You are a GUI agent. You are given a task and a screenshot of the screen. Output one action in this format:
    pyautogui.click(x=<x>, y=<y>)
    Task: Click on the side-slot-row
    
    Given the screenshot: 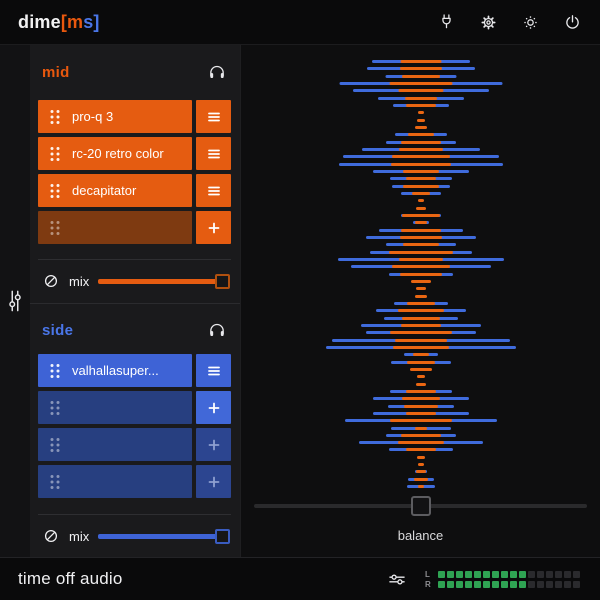 What is the action you would take?
    pyautogui.click(x=134, y=481)
    